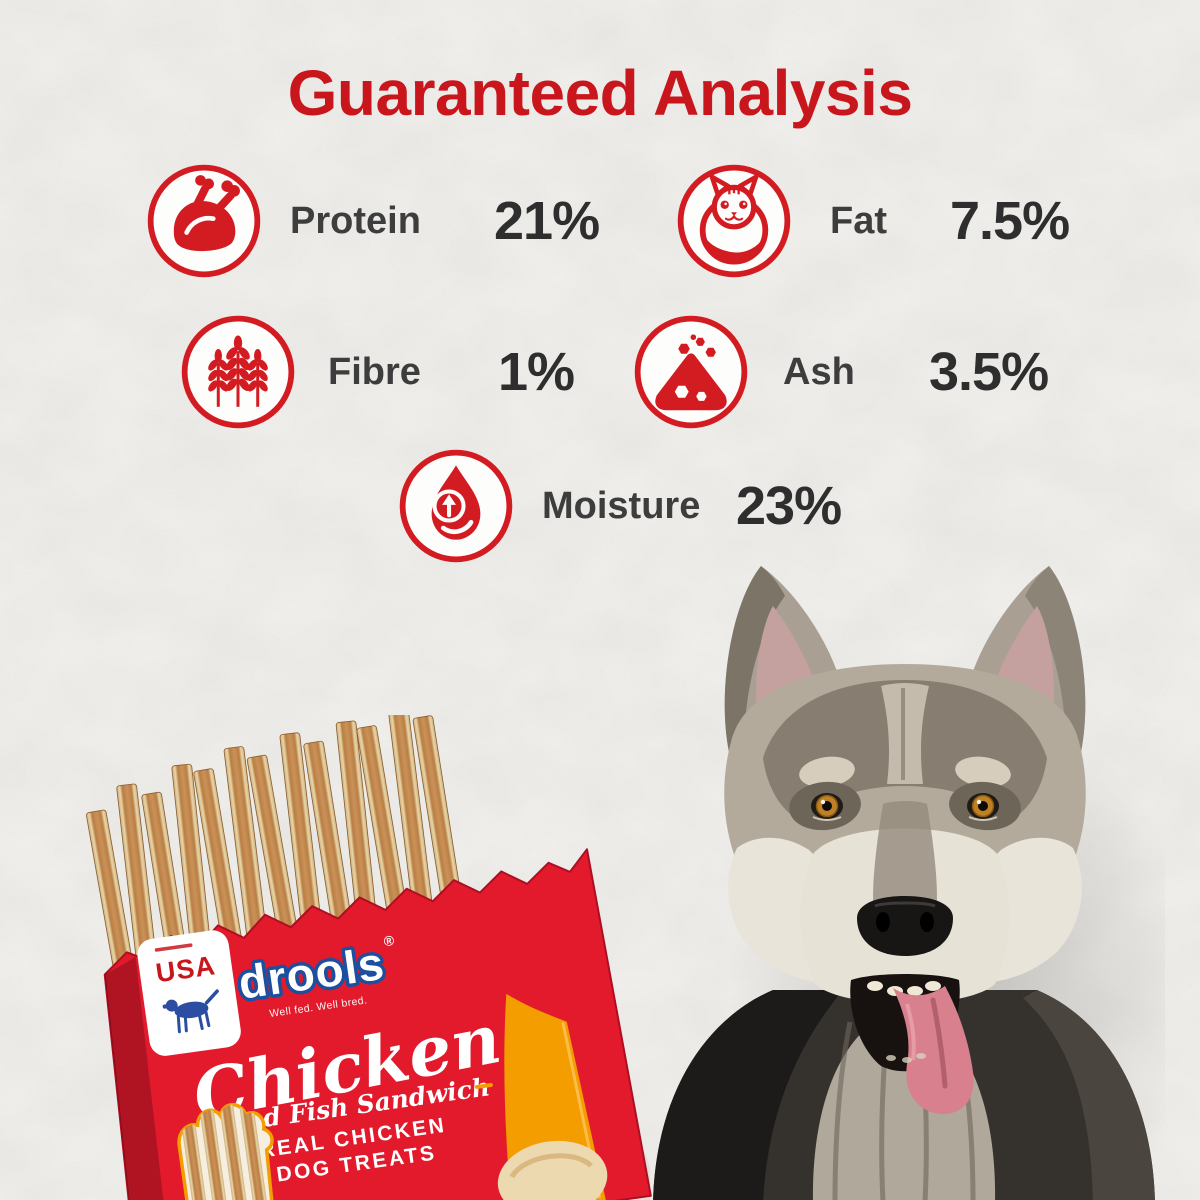 The height and width of the screenshot is (1200, 1200). Describe the element at coordinates (204, 221) in the screenshot. I see `chicken-icon` at that location.